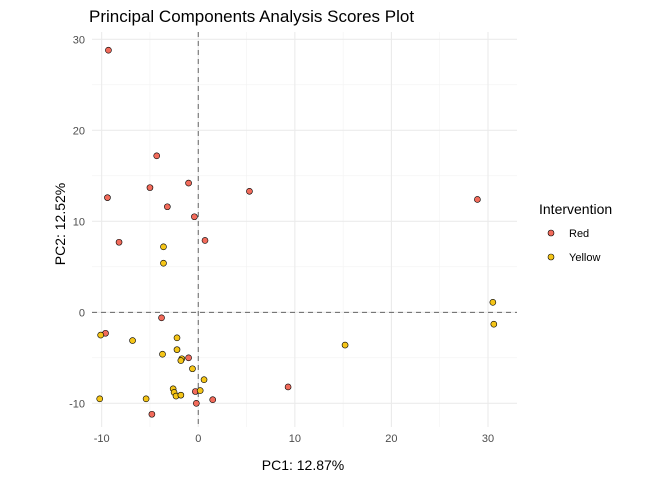  What do you see at coordinates (551, 257) in the screenshot?
I see `legend-key-yellow` at bounding box center [551, 257].